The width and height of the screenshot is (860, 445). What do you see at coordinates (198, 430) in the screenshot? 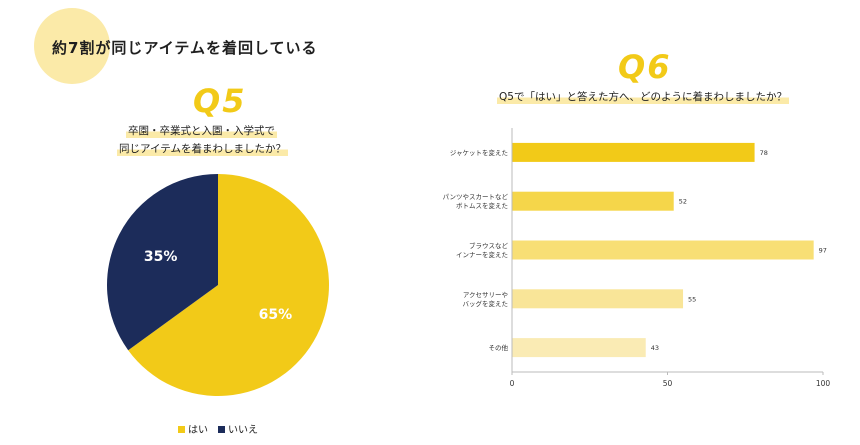
I see `legend-label-yes: はい` at bounding box center [198, 430].